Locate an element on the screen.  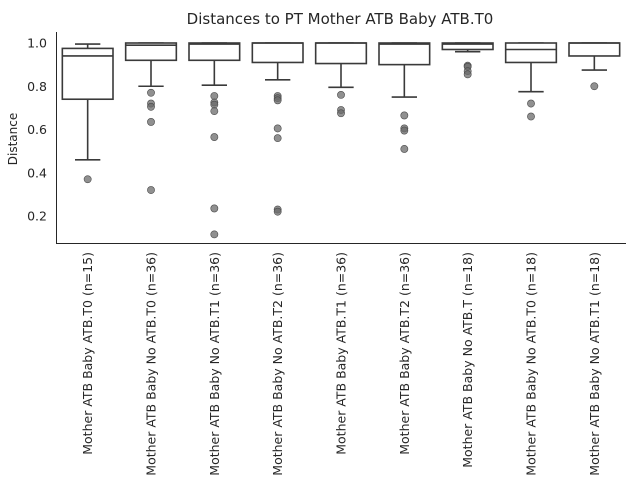
x-tick-label: Mother ATB Baby No ATB.T (n=18) is located at coordinates (467, 360).